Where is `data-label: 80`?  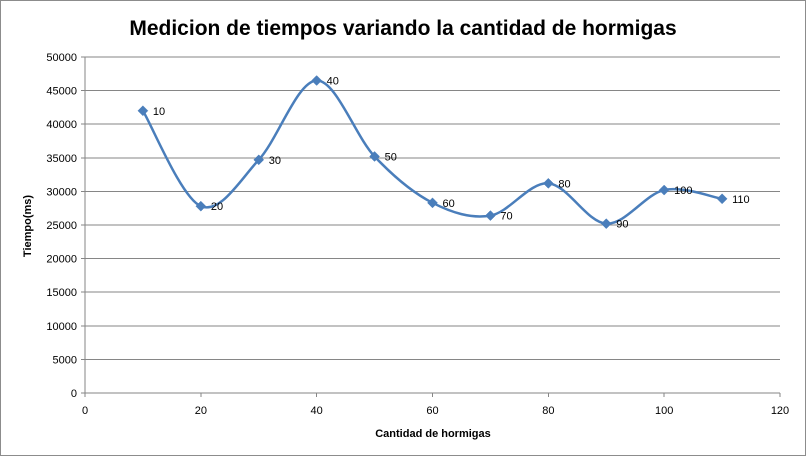 data-label: 80 is located at coordinates (564, 184).